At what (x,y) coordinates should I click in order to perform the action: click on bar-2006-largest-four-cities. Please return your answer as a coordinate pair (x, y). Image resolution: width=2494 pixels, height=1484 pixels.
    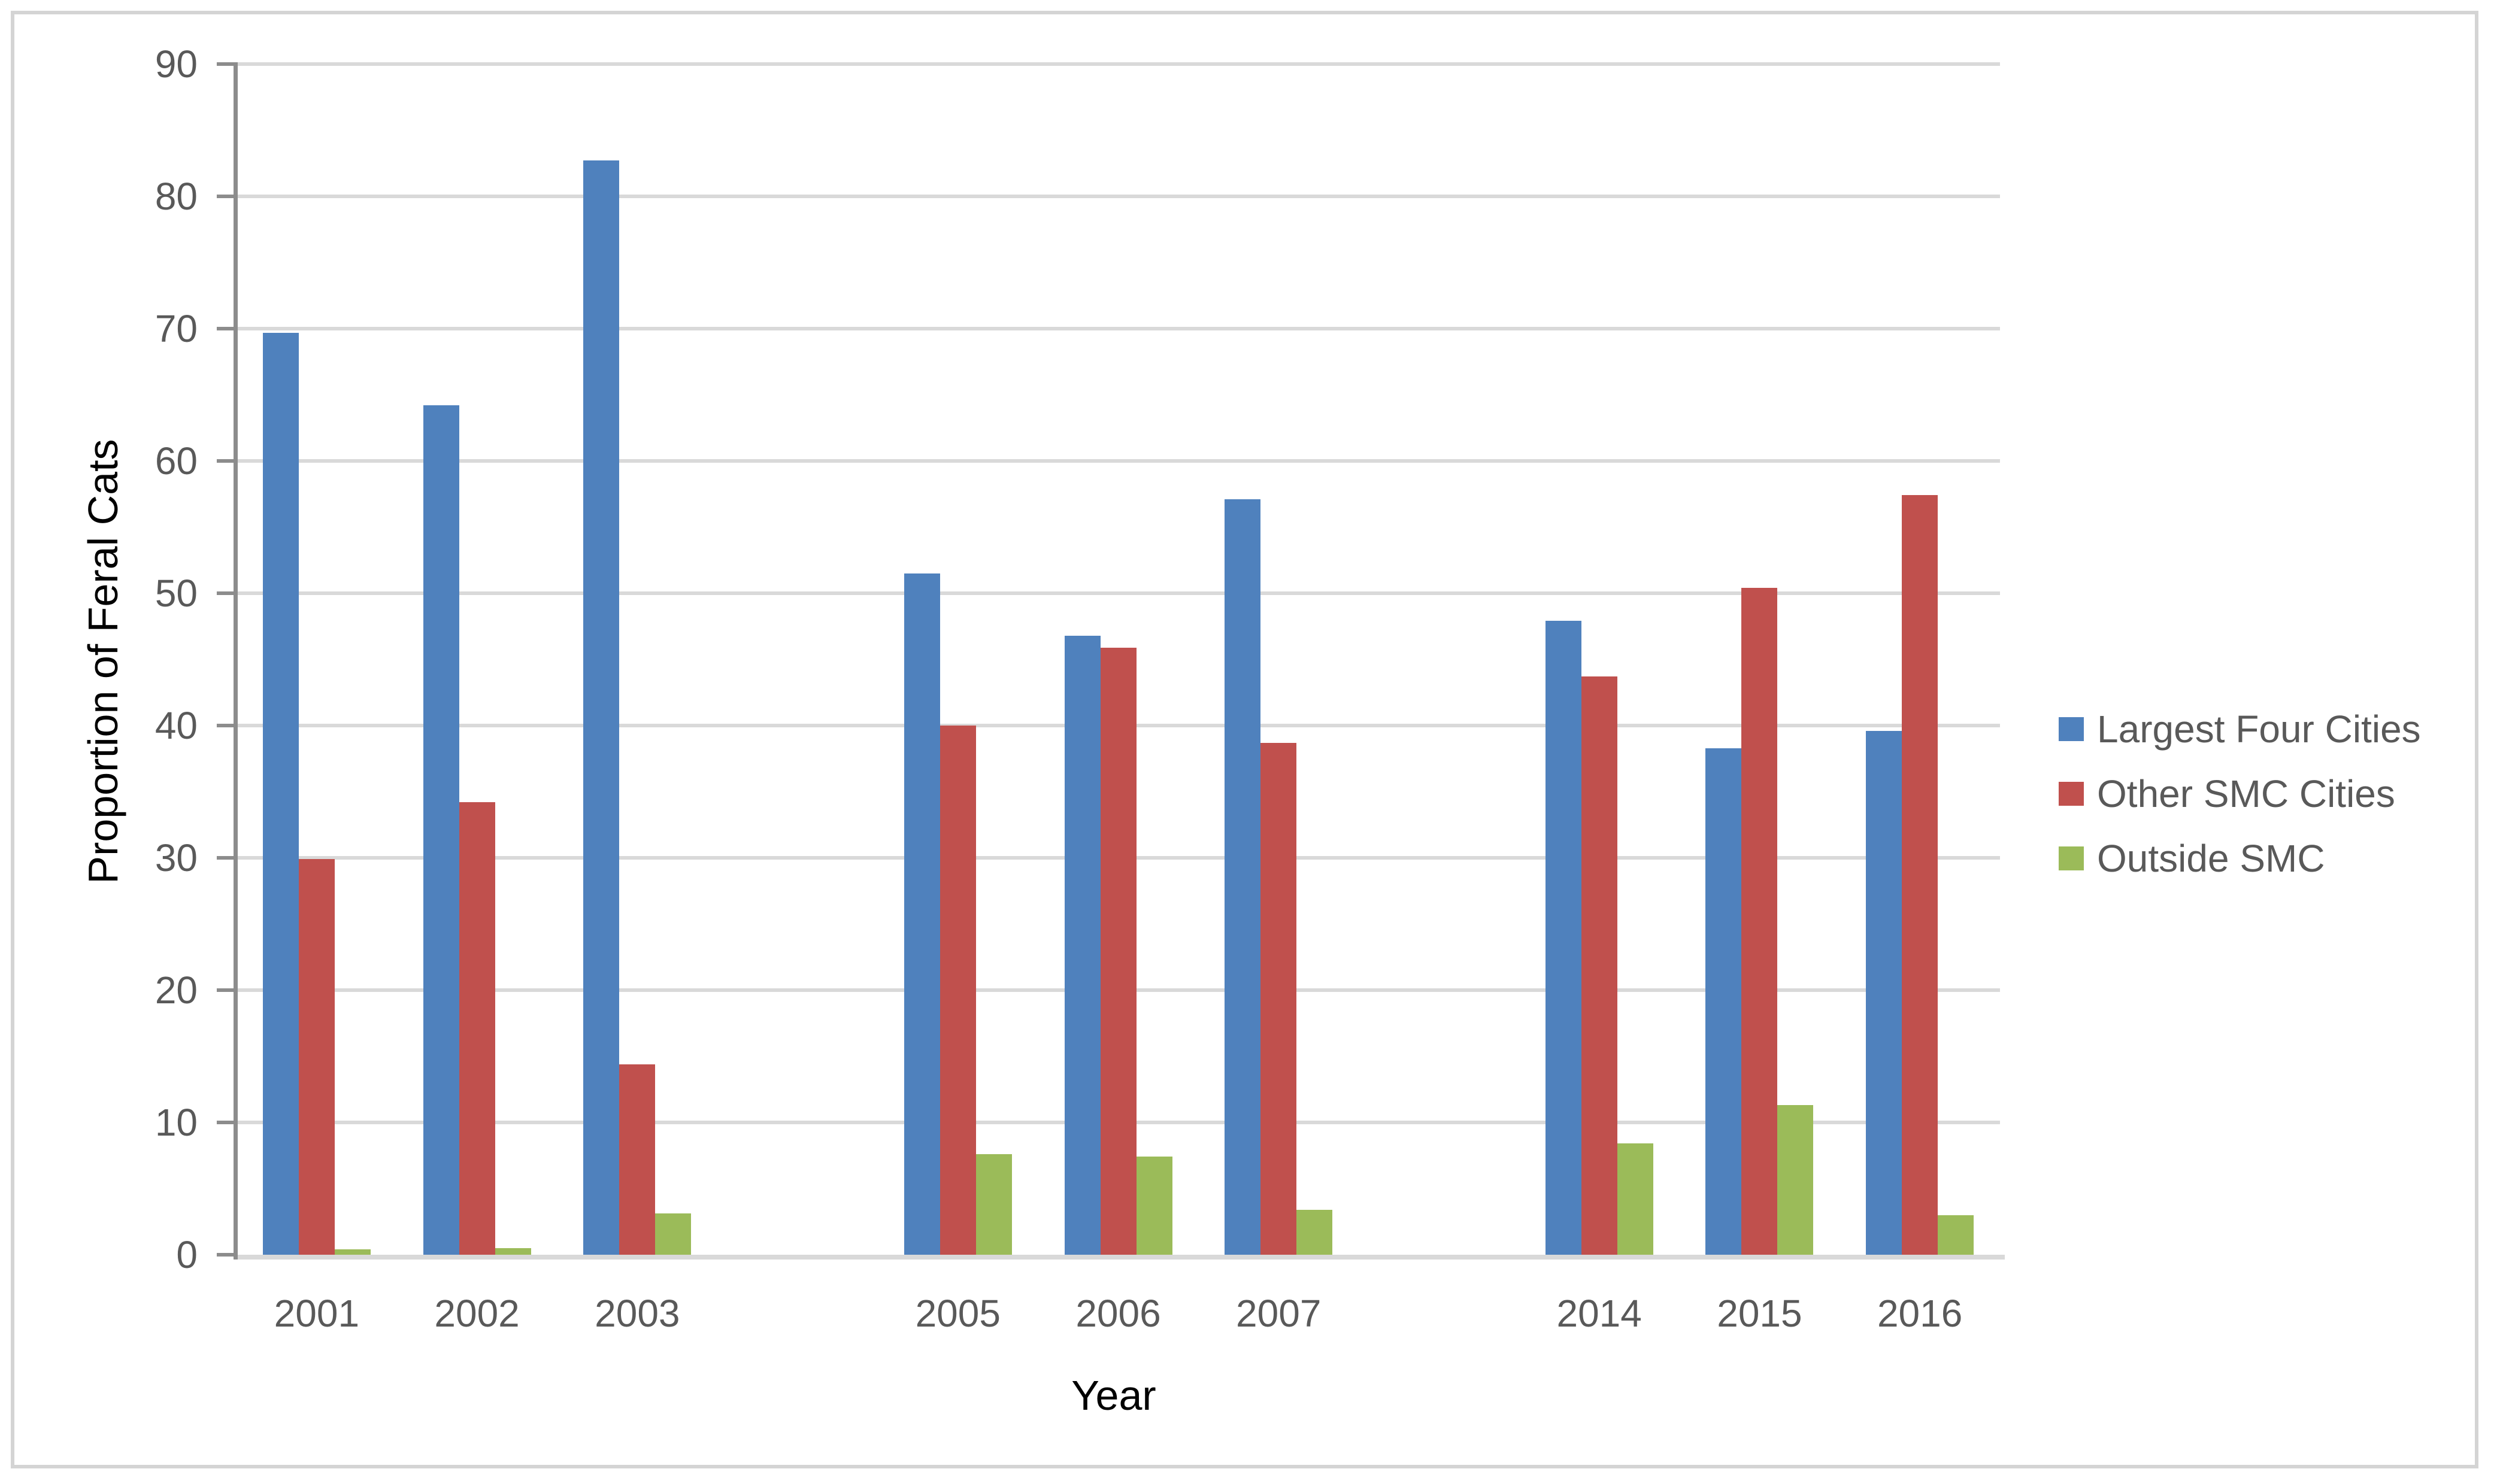
    Looking at the image, I should click on (1082, 945).